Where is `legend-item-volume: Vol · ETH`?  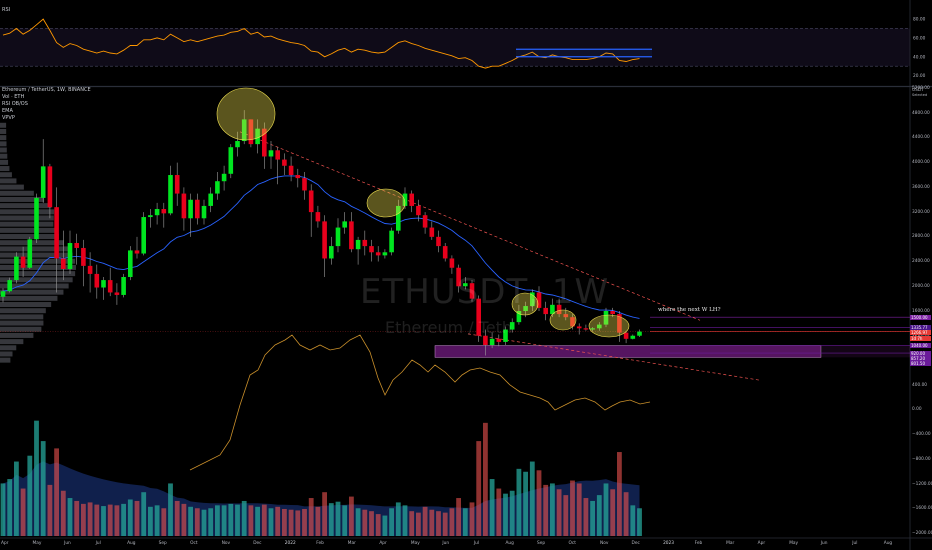
legend-item-volume: Vol · ETH is located at coordinates (13, 97).